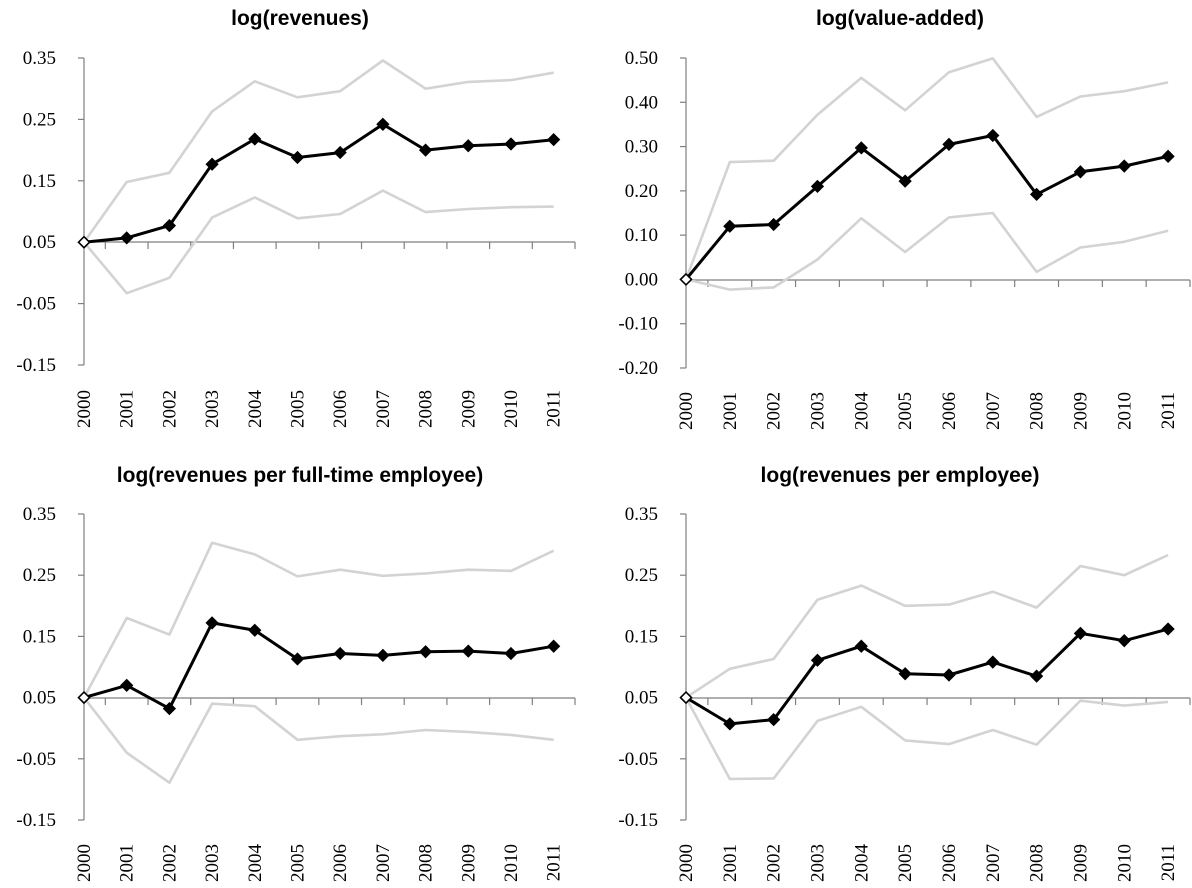 This screenshot has height=888, width=1192. What do you see at coordinates (300, 18) in the screenshot?
I see `chart-title: log(revenues)` at bounding box center [300, 18].